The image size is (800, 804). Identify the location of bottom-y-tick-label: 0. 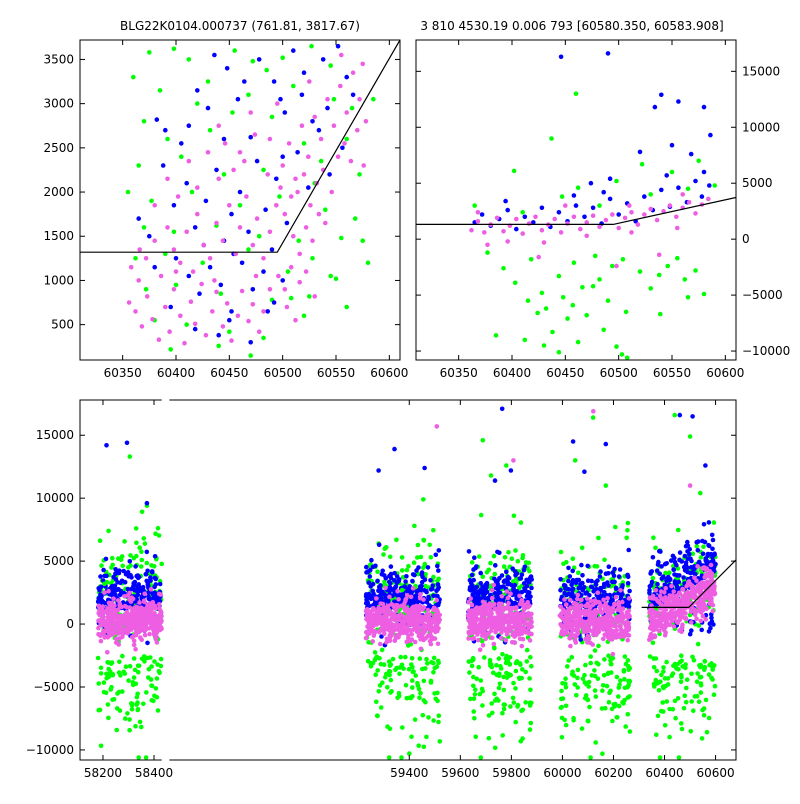
(70, 624).